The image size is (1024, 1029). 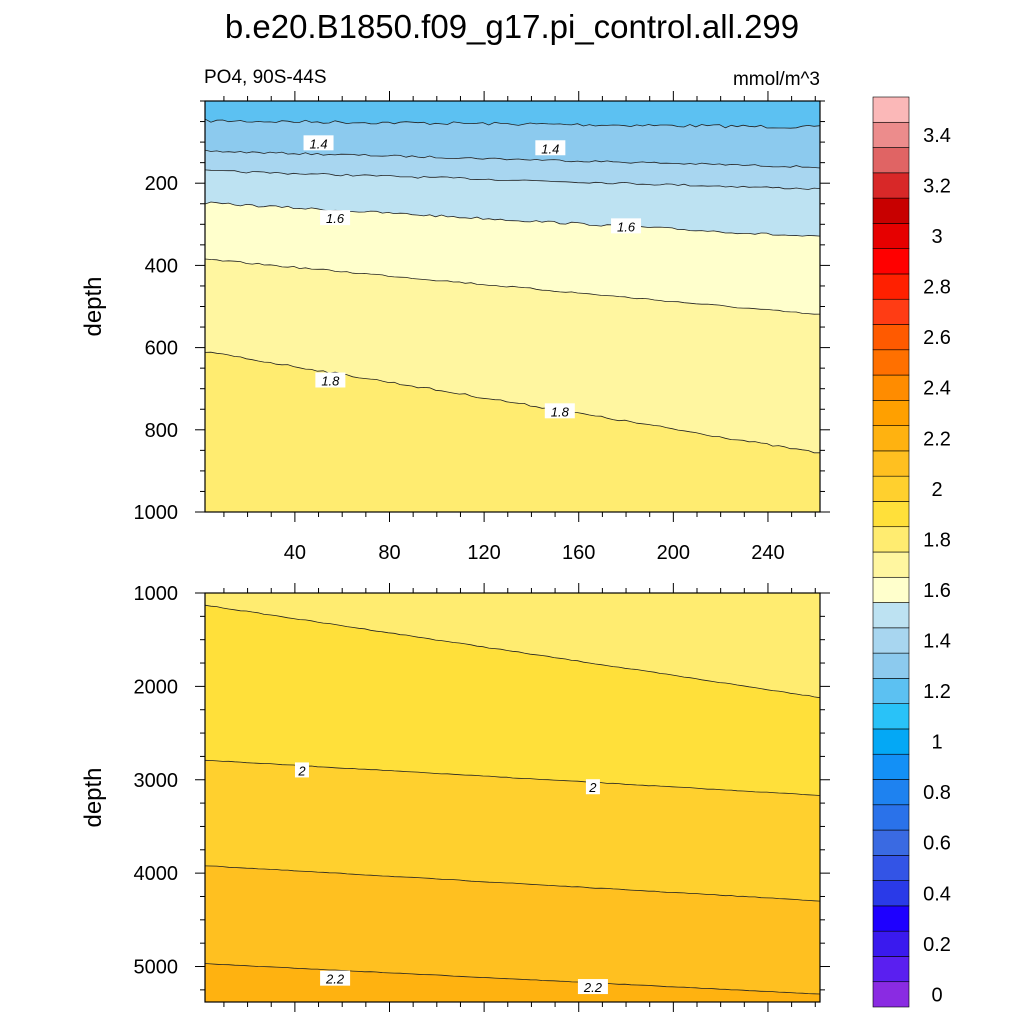 What do you see at coordinates (936, 743) in the screenshot?
I see `colorbar-tick-label: 1` at bounding box center [936, 743].